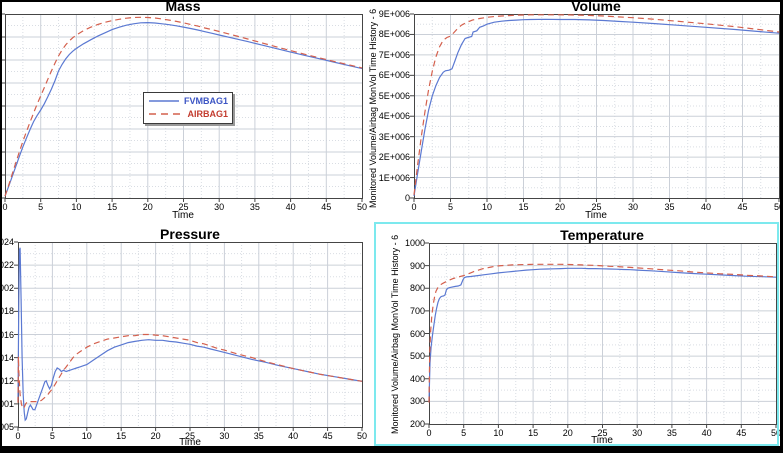 Image resolution: width=783 pixels, height=453 pixels. Describe the element at coordinates (8, 403) in the screenshot. I see `pressure-ytick-label: 0.0001` at that location.